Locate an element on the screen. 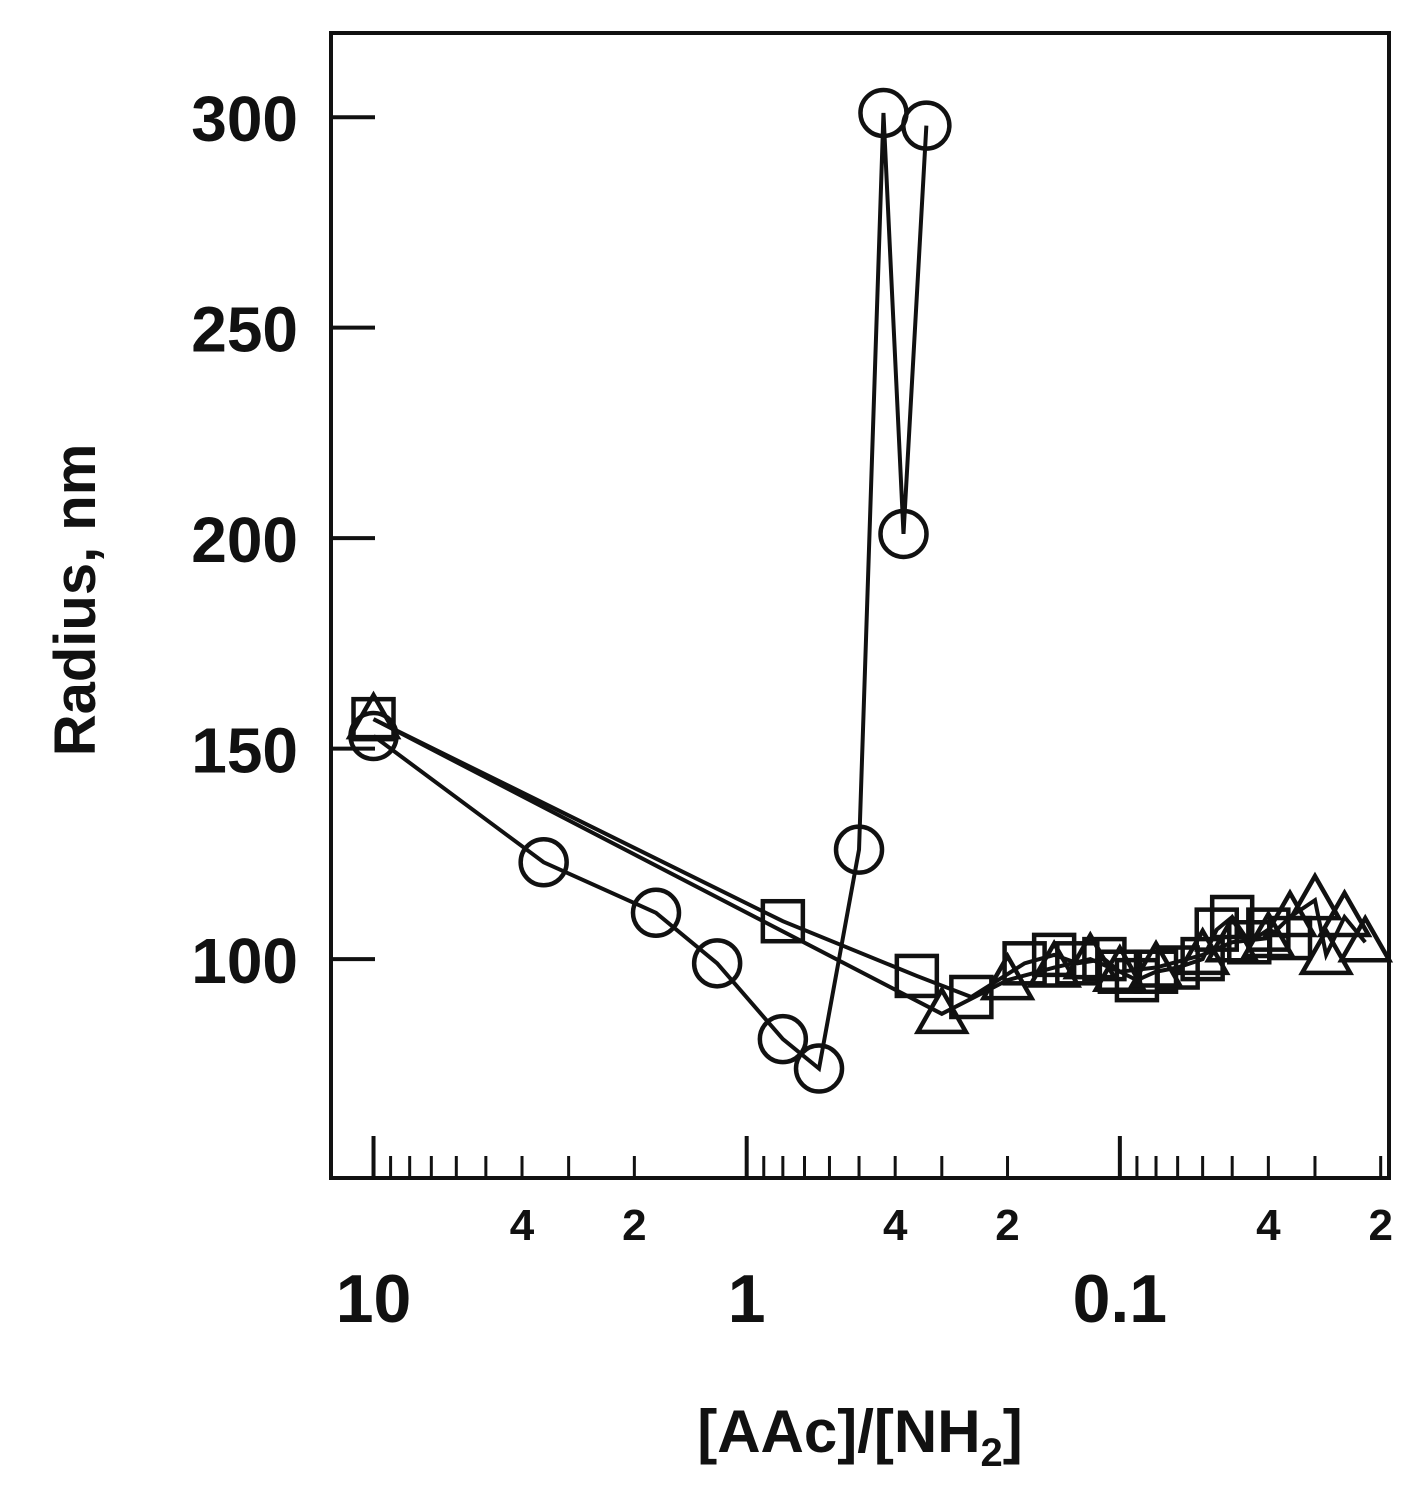  y-tick-label: 200 is located at coordinates (244, 540).